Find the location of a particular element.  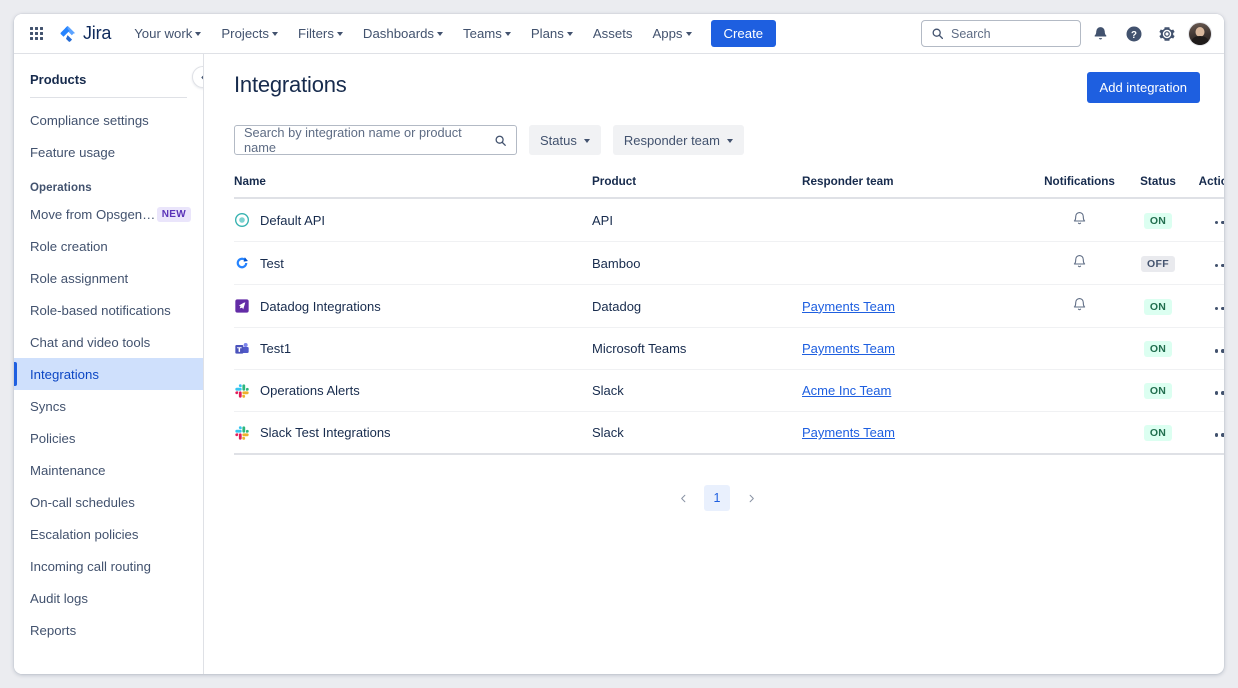

sidebar-item-chat-and-video-tools: Chat and video tools is located at coordinates (108, 342).